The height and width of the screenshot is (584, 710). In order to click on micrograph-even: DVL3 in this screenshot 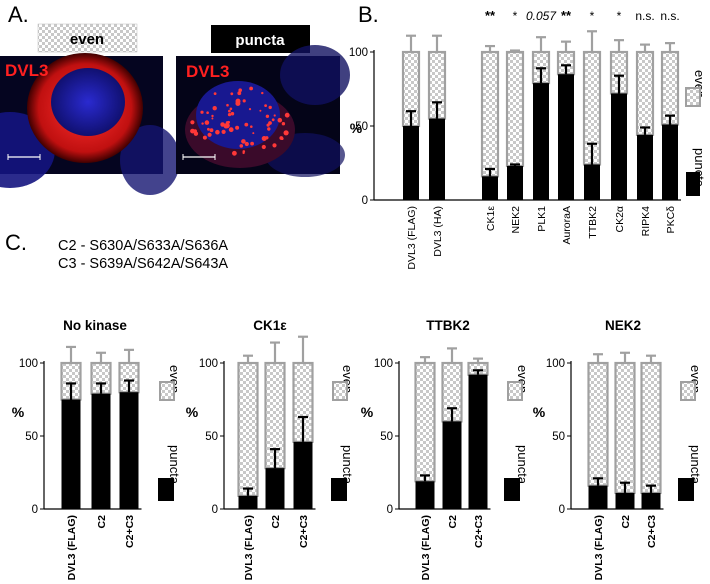, I will do `click(90, 124)`.